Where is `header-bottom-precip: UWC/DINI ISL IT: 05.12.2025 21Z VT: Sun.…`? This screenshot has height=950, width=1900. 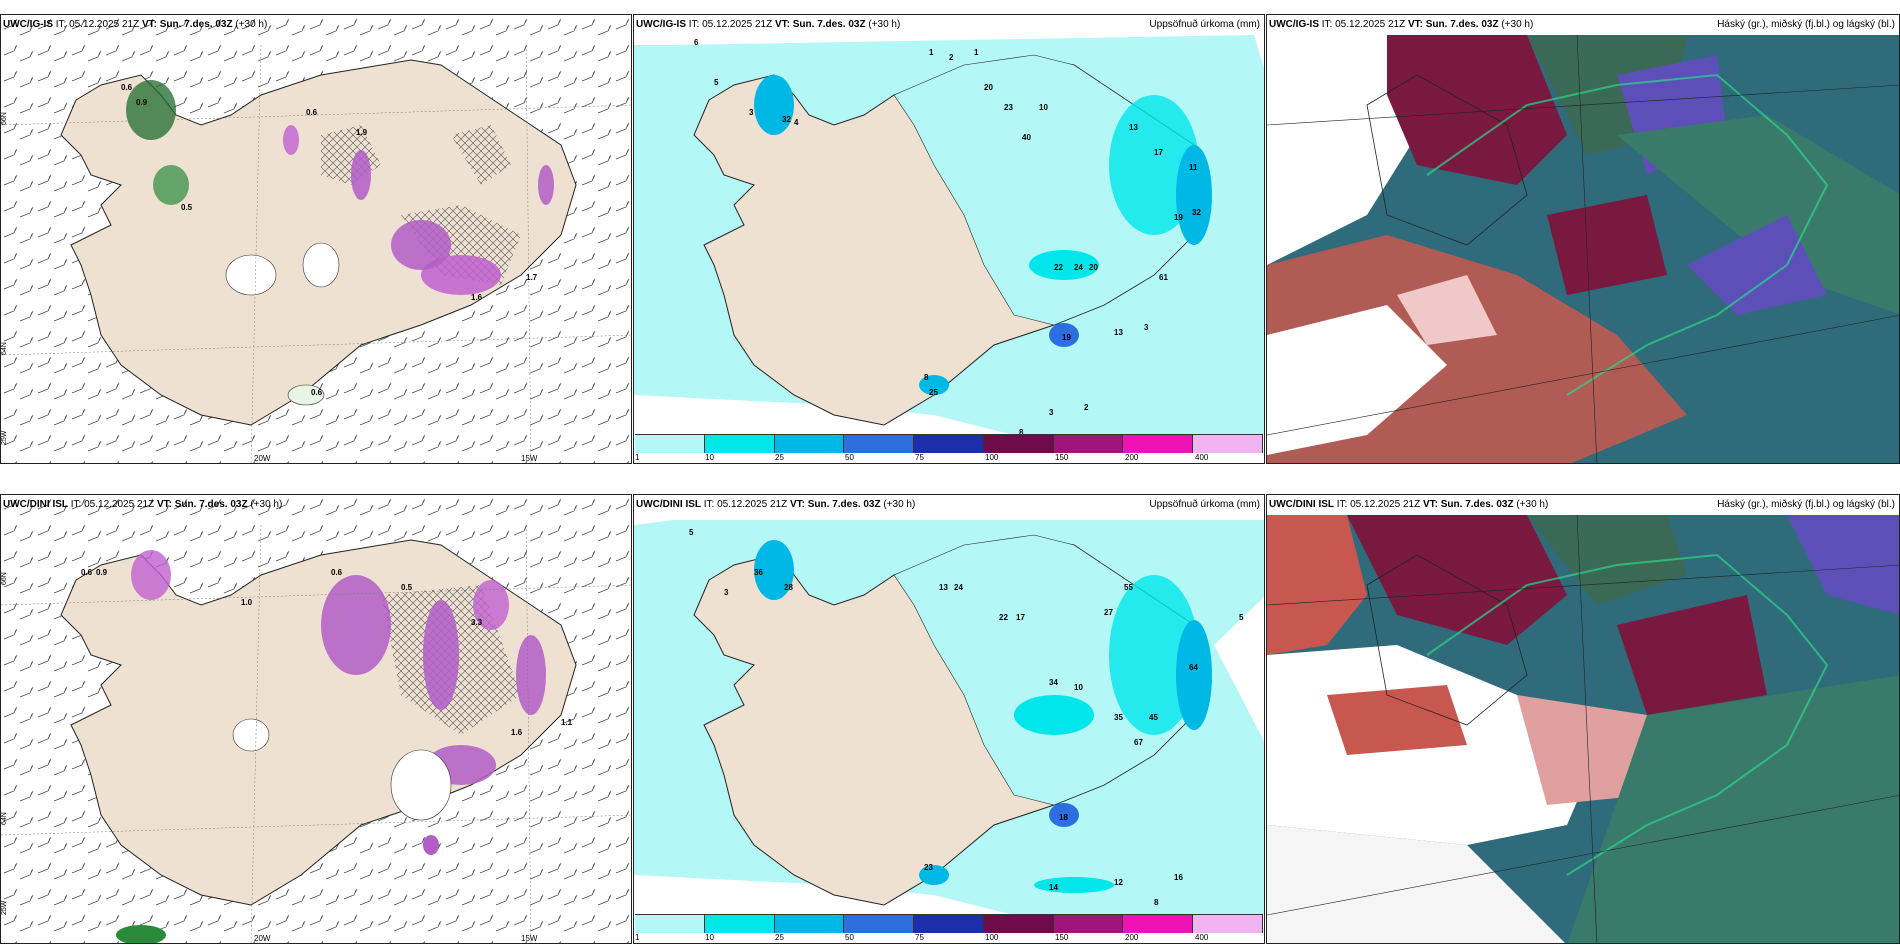 header-bottom-precip: UWC/DINI ISL IT: 05.12.2025 21Z VT: Sun.… is located at coordinates (776, 504).